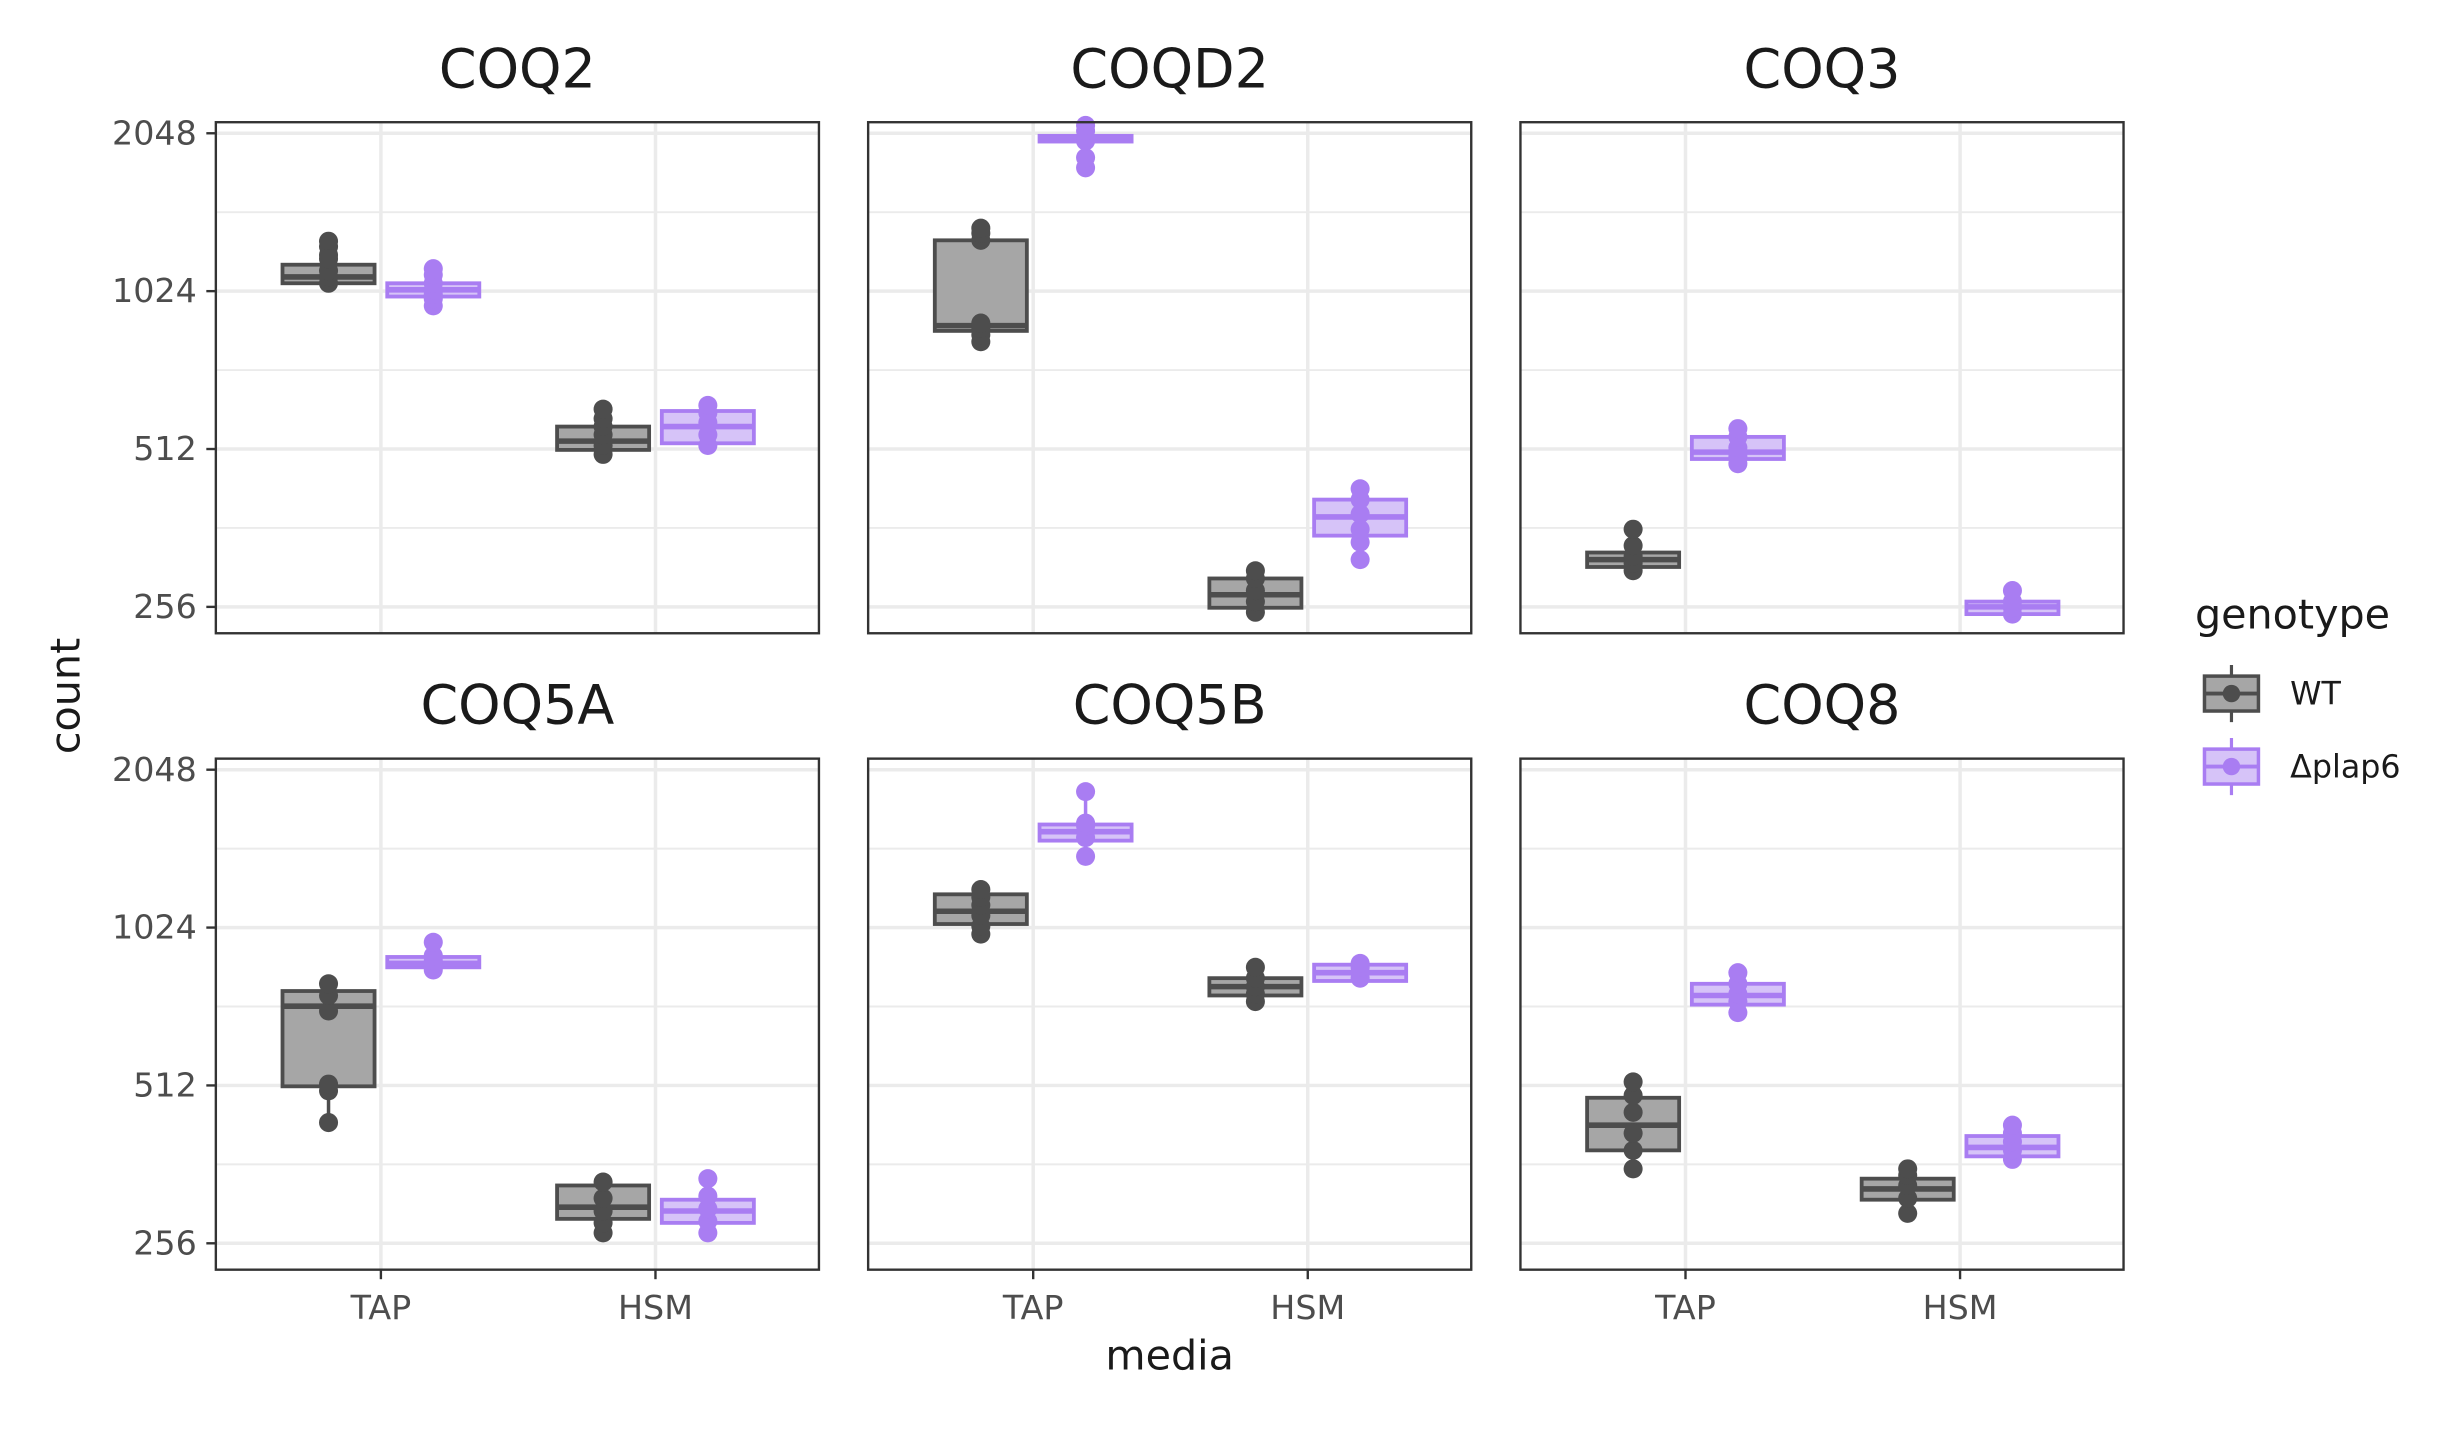  Describe the element at coordinates (1822, 68) in the screenshot. I see `facet-title: COQ3` at that location.